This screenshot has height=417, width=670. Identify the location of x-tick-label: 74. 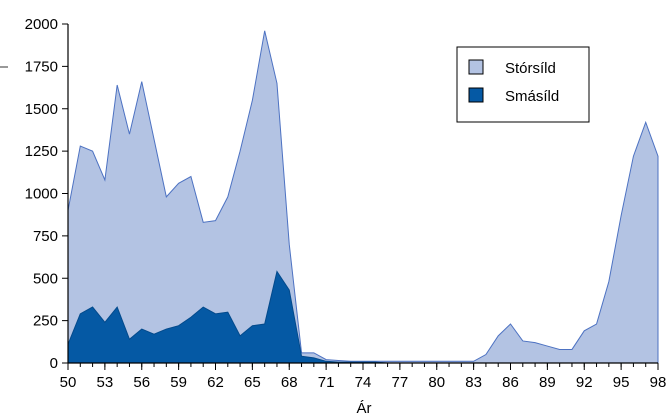
(363, 382).